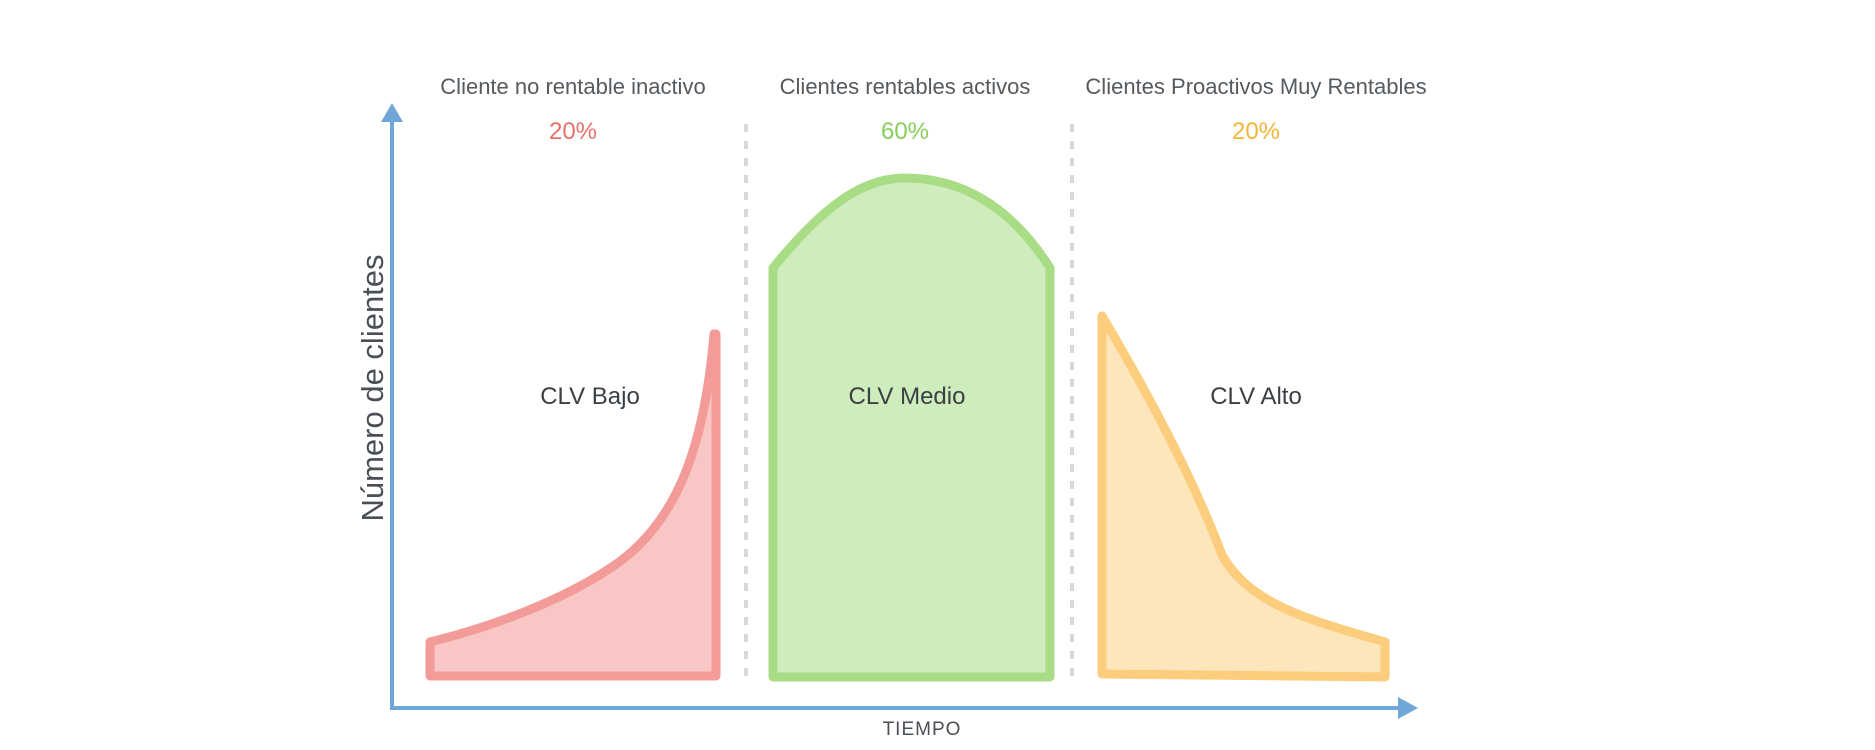  Describe the element at coordinates (907, 396) in the screenshot. I see `clv-label-1: CLV Medio` at that location.